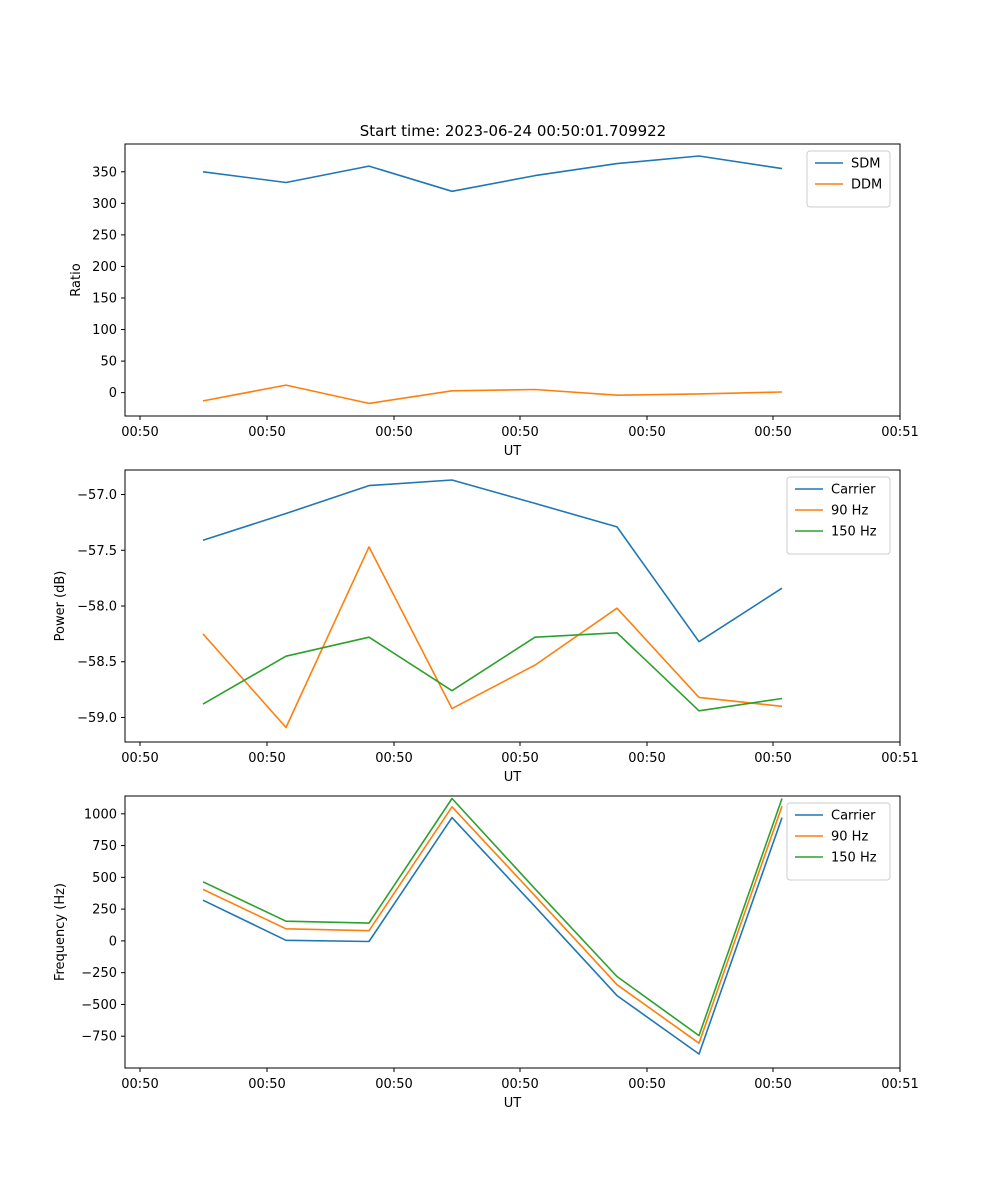 This screenshot has width=1000, height=1200. I want to click on y-tick-label: −57.0, so click(97, 495).